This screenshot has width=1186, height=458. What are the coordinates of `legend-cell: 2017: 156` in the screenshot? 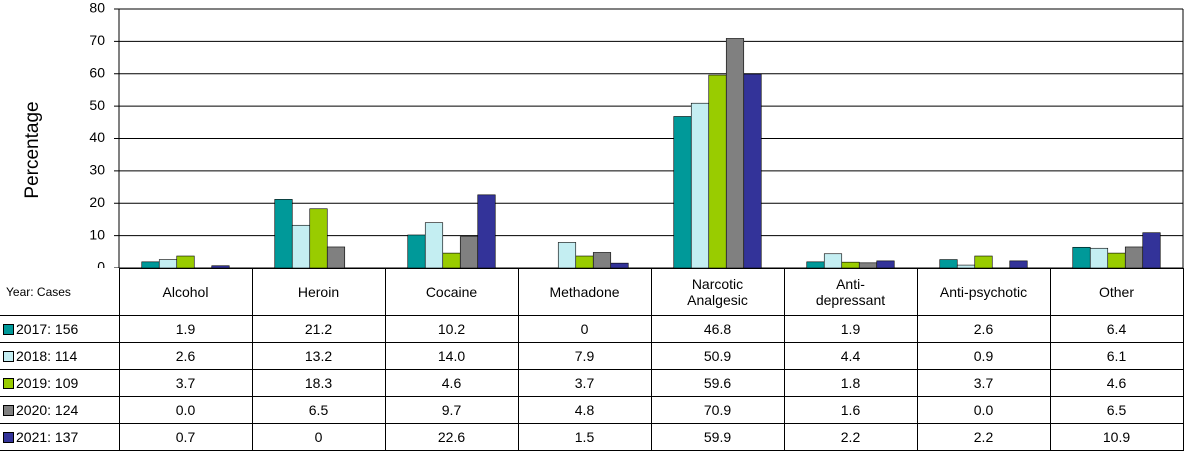 It's located at (60, 329).